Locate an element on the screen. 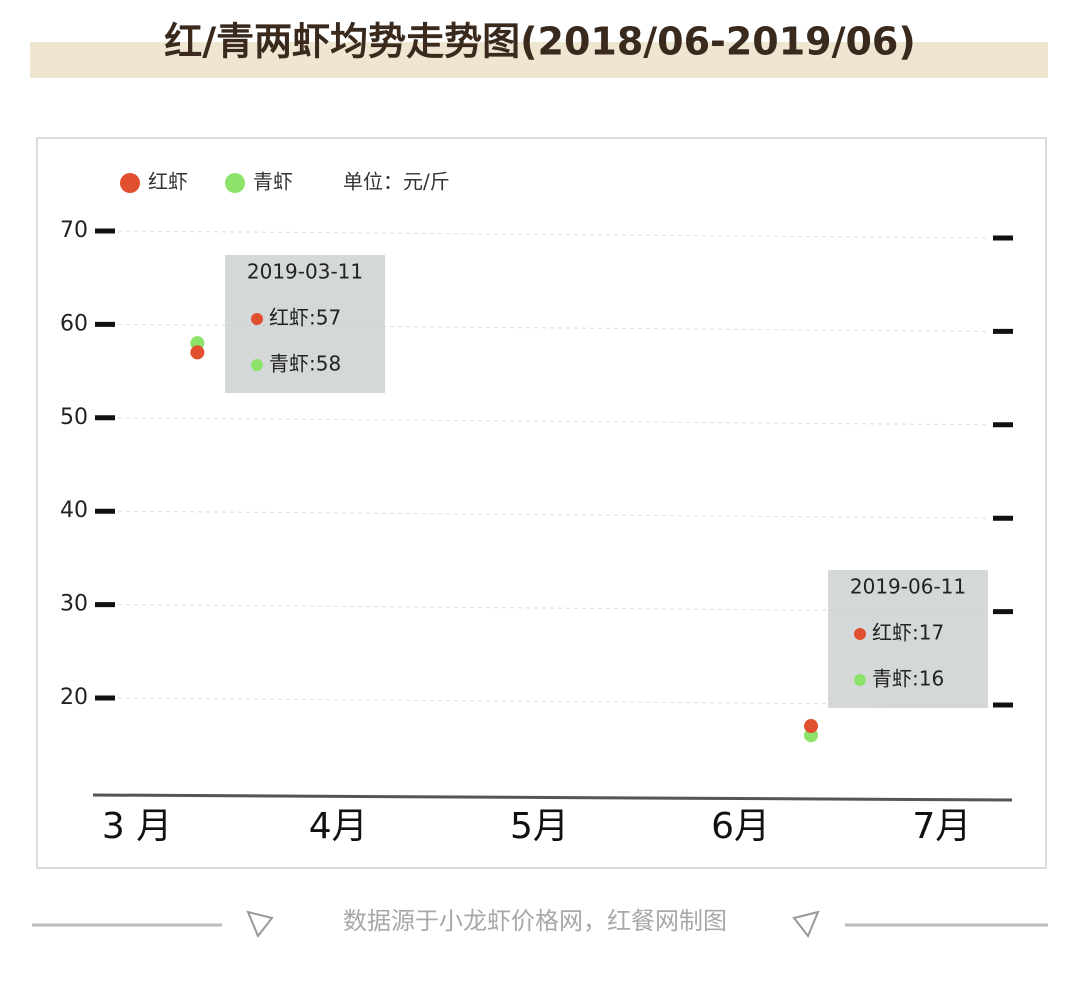 This screenshot has height=981, width=1080. tooltip-line: 红虾:17 is located at coordinates (908, 633).